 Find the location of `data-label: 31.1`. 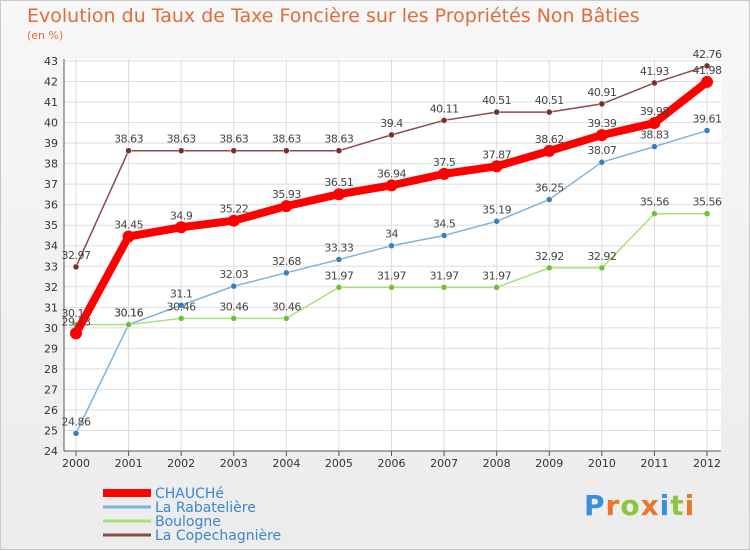

data-label: 31.1 is located at coordinates (181, 293).